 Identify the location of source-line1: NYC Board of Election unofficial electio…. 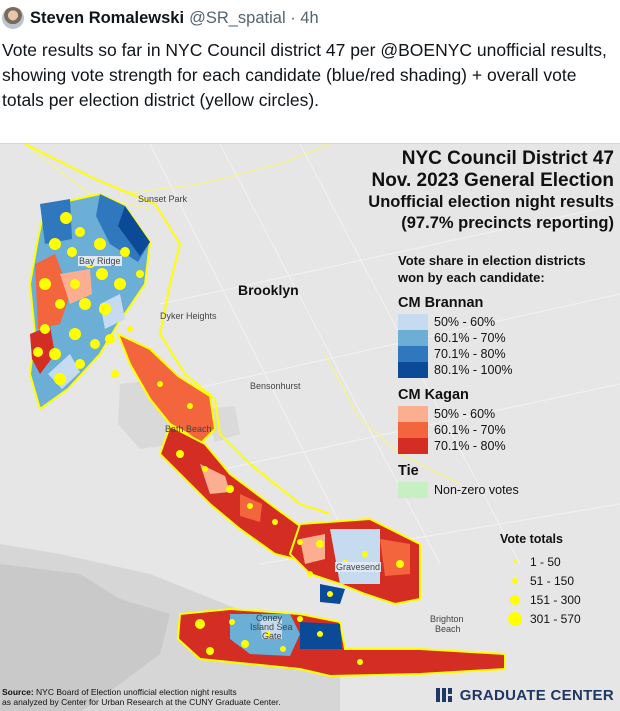
(135, 692).